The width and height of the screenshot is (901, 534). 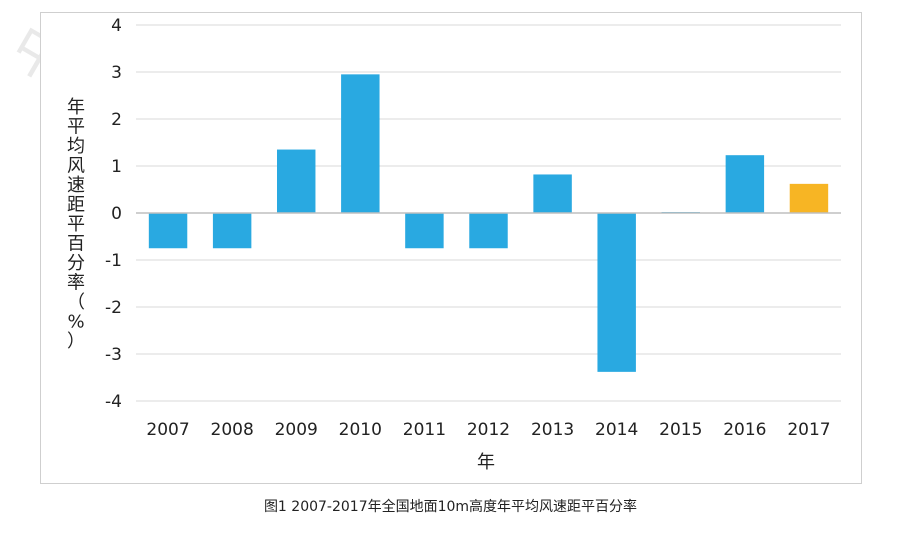 I want to click on x-tick-label: 2015, so click(x=680, y=430).